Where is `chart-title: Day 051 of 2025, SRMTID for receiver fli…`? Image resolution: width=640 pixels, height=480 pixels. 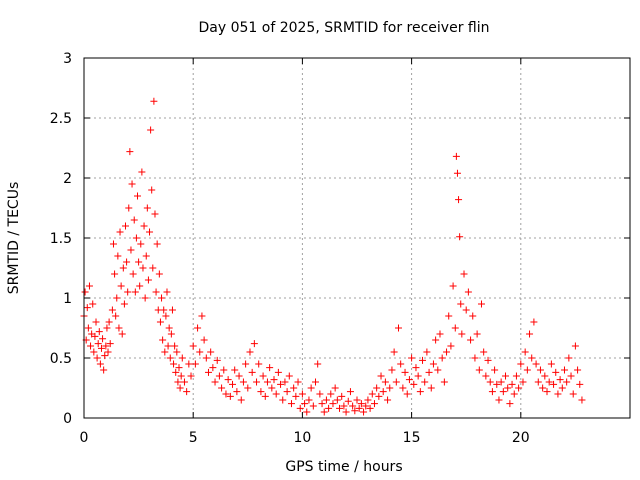
chart-title: Day 051 of 2025, SRMTID for receiver fli… is located at coordinates (344, 28).